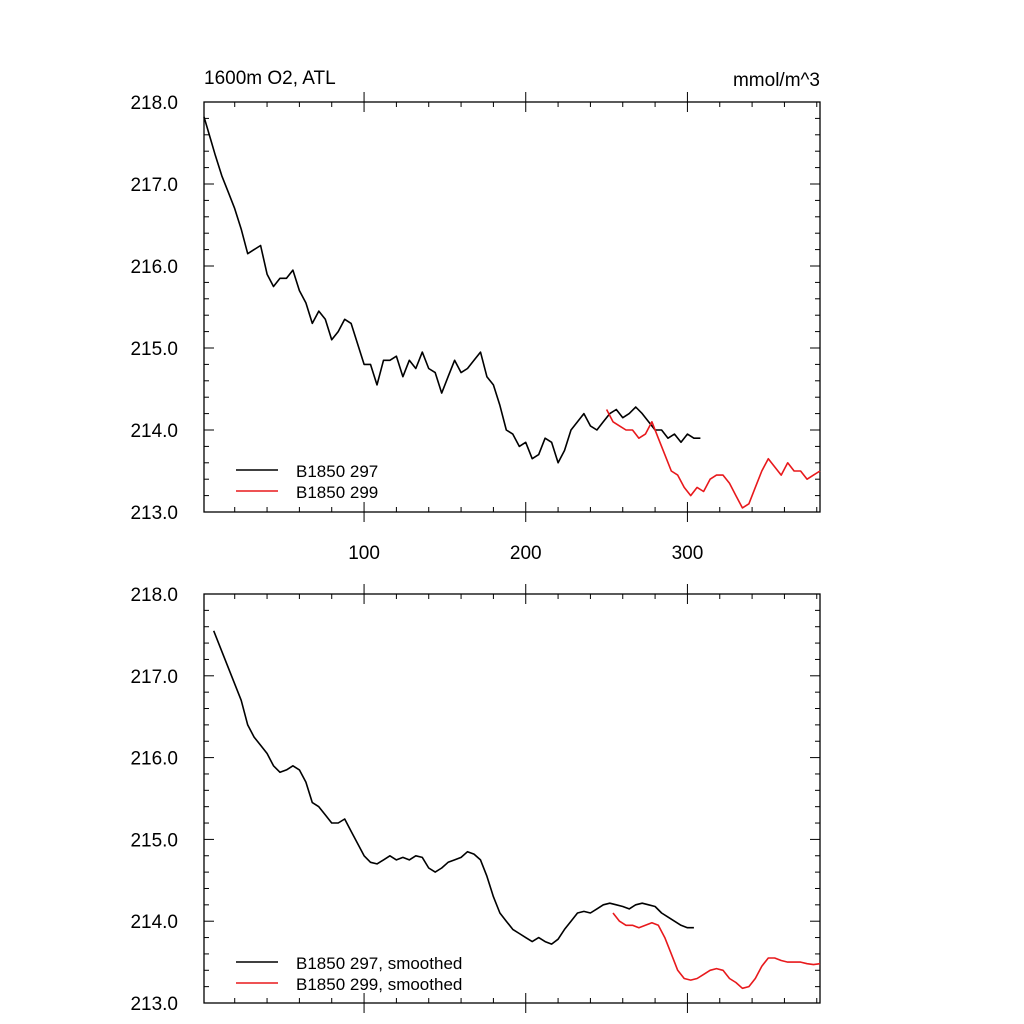 Image resolution: width=1024 pixels, height=1024 pixels. What do you see at coordinates (337, 492) in the screenshot?
I see `legend-label-2: B1850 299` at bounding box center [337, 492].